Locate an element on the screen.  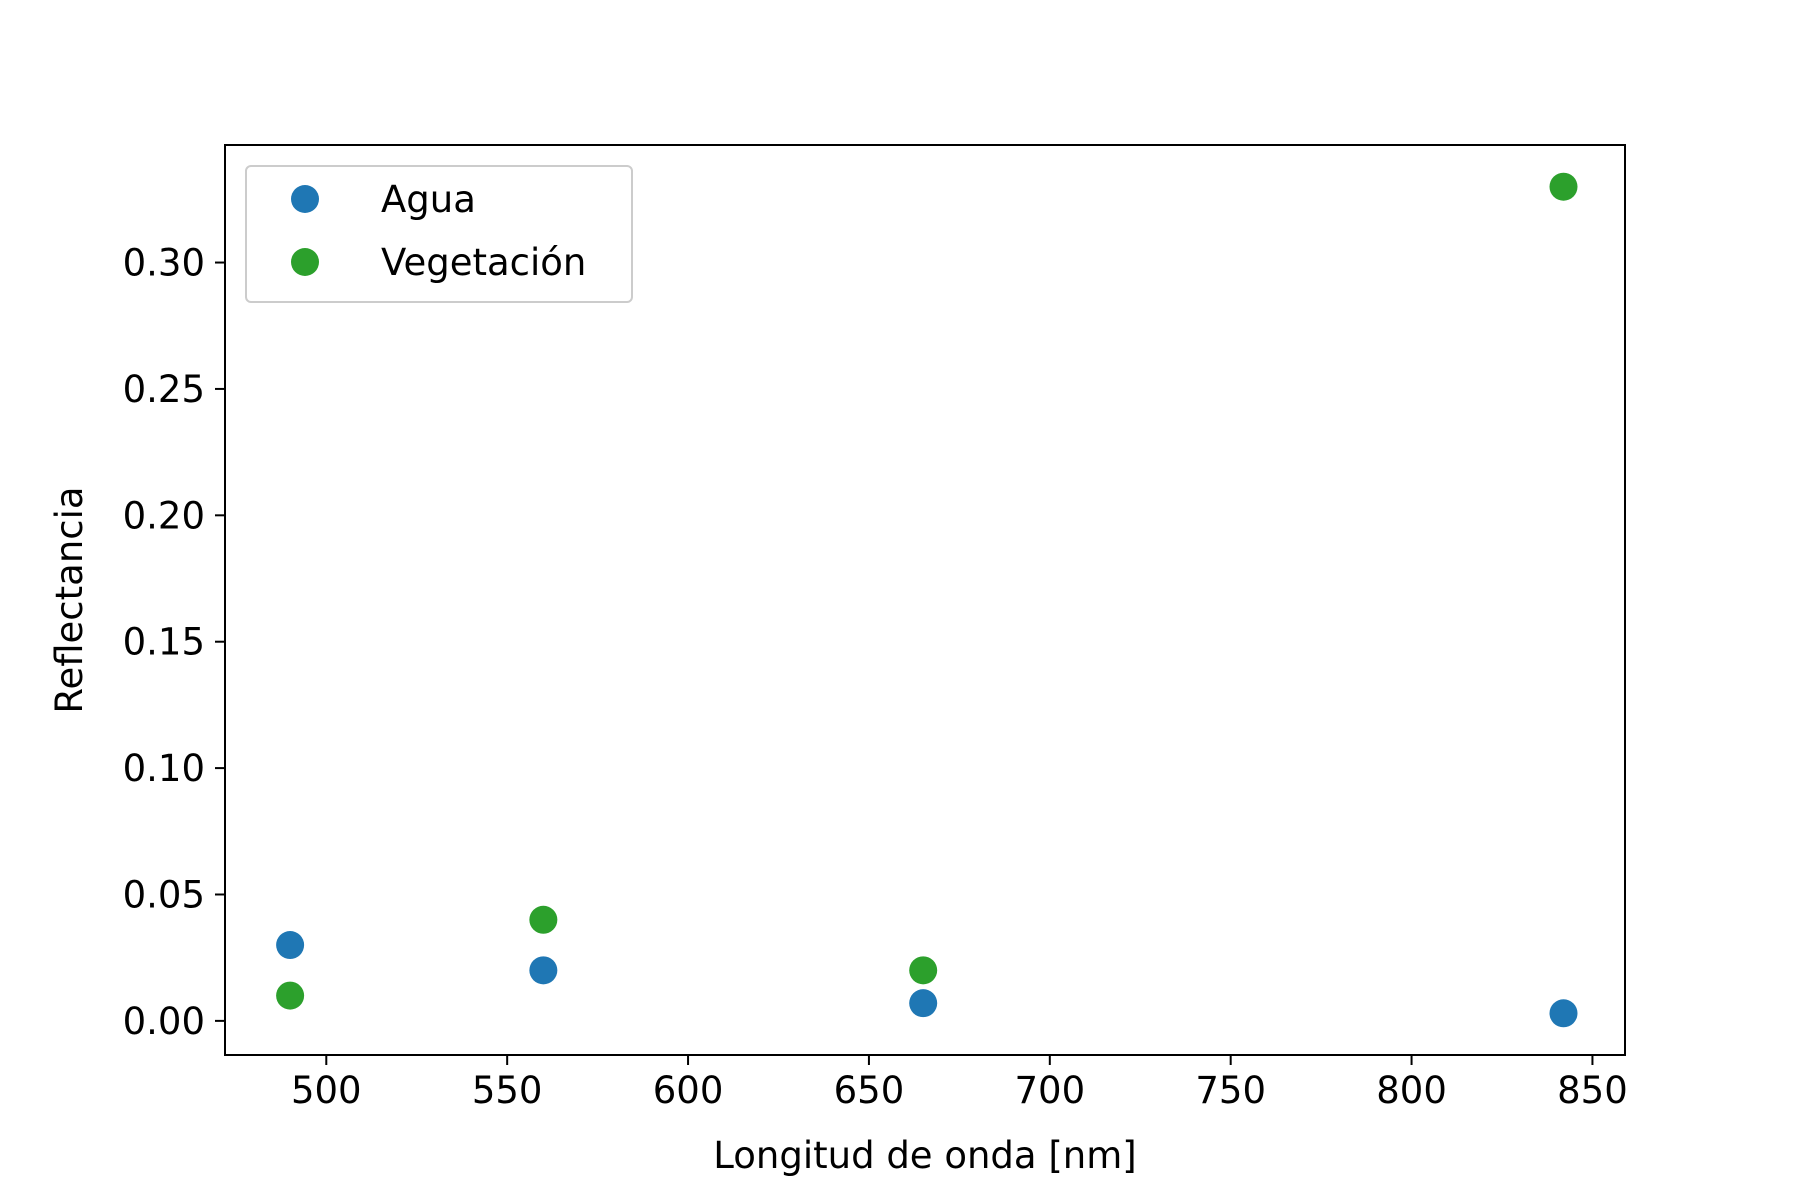
legend: Agua Vegetación is located at coordinates (439, 234).